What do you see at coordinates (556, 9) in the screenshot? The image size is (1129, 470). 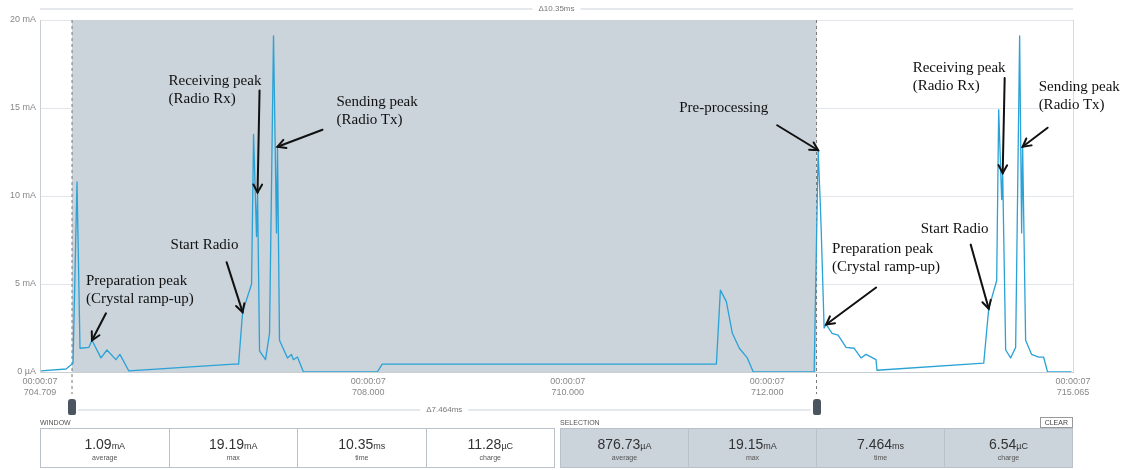 I see `text: Δ10.35ms` at bounding box center [556, 9].